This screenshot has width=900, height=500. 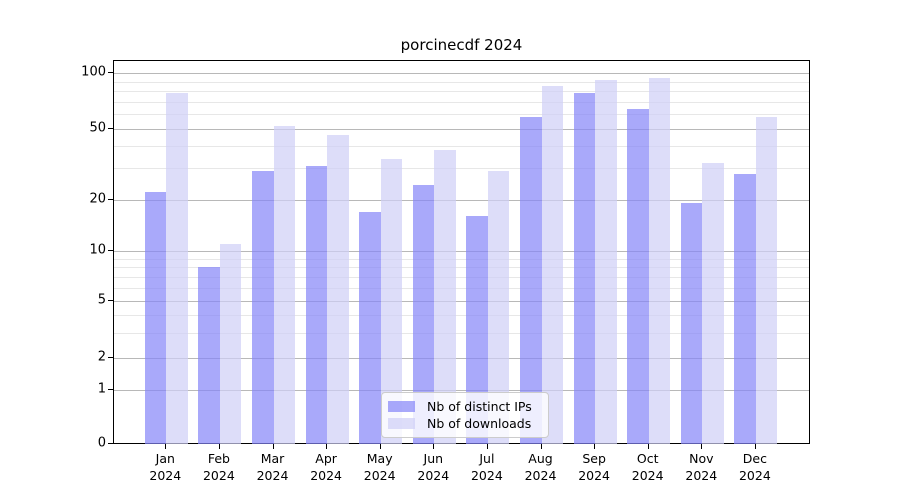 What do you see at coordinates (691, 323) in the screenshot?
I see `bar-distinct-ips-nov` at bounding box center [691, 323].